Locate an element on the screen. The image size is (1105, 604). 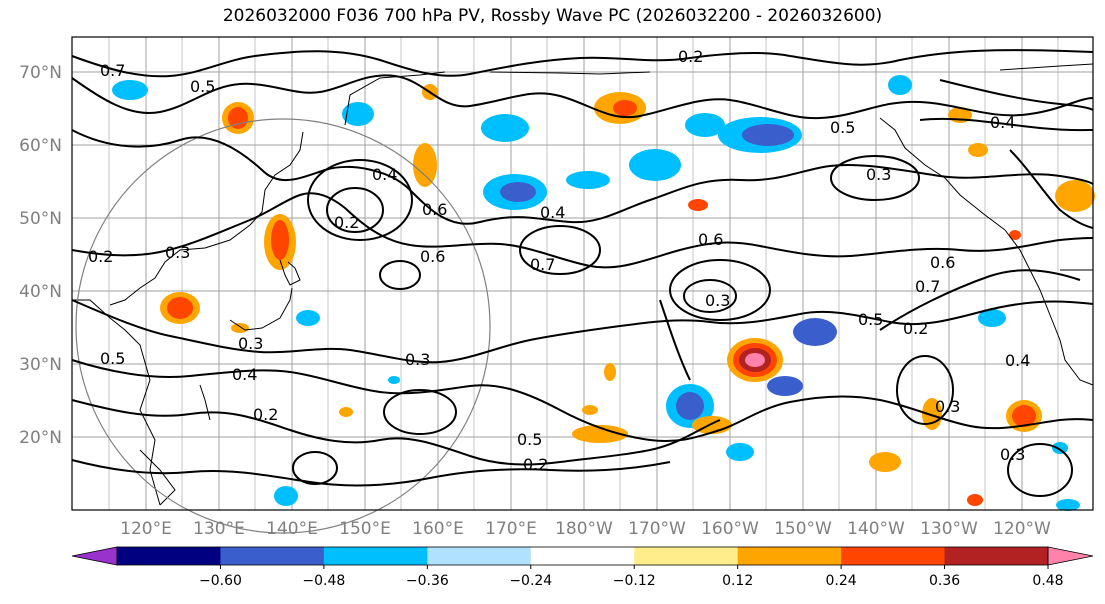
longitude-label: 130°E is located at coordinates (219, 529).